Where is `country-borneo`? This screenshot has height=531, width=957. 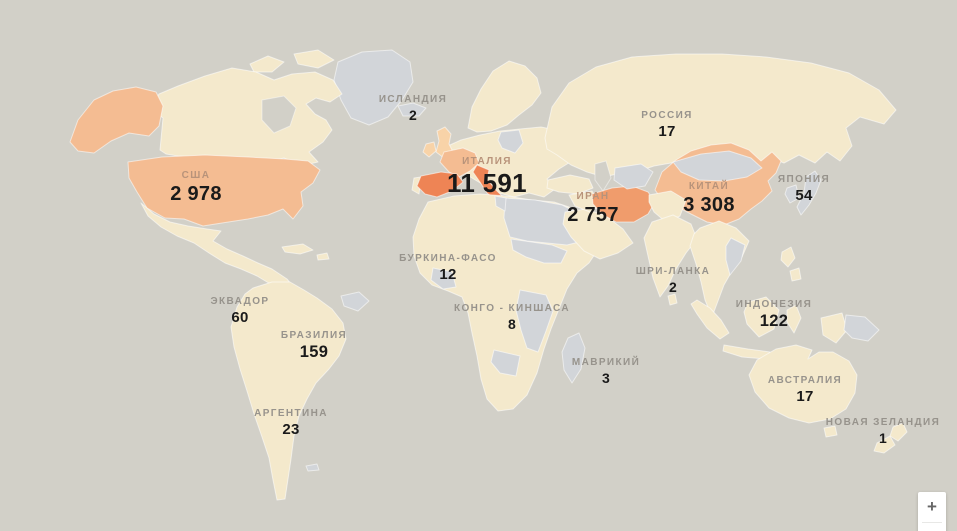 country-borneo is located at coordinates (761, 317).